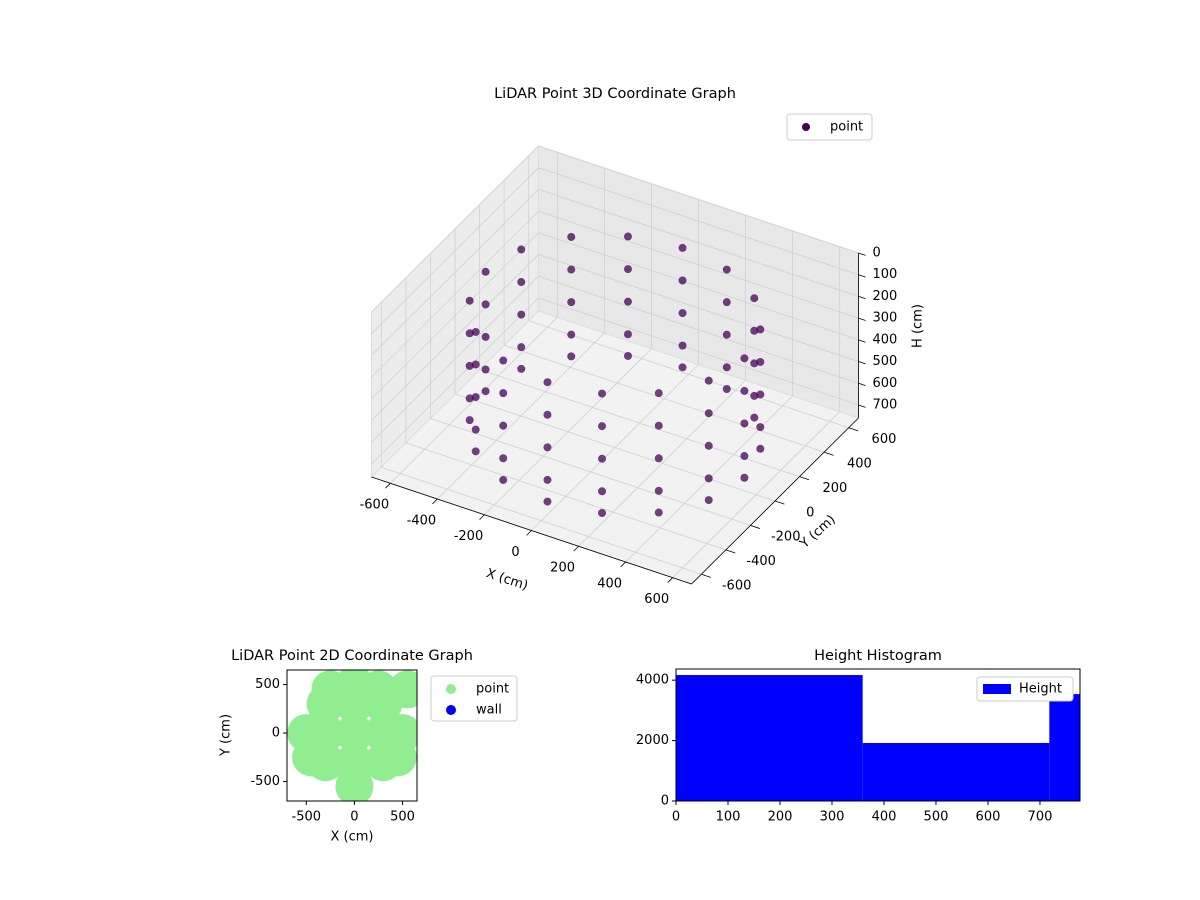 The width and height of the screenshot is (1200, 900). What do you see at coordinates (988, 817) in the screenshot?
I see `x-tick-label: 600` at bounding box center [988, 817].